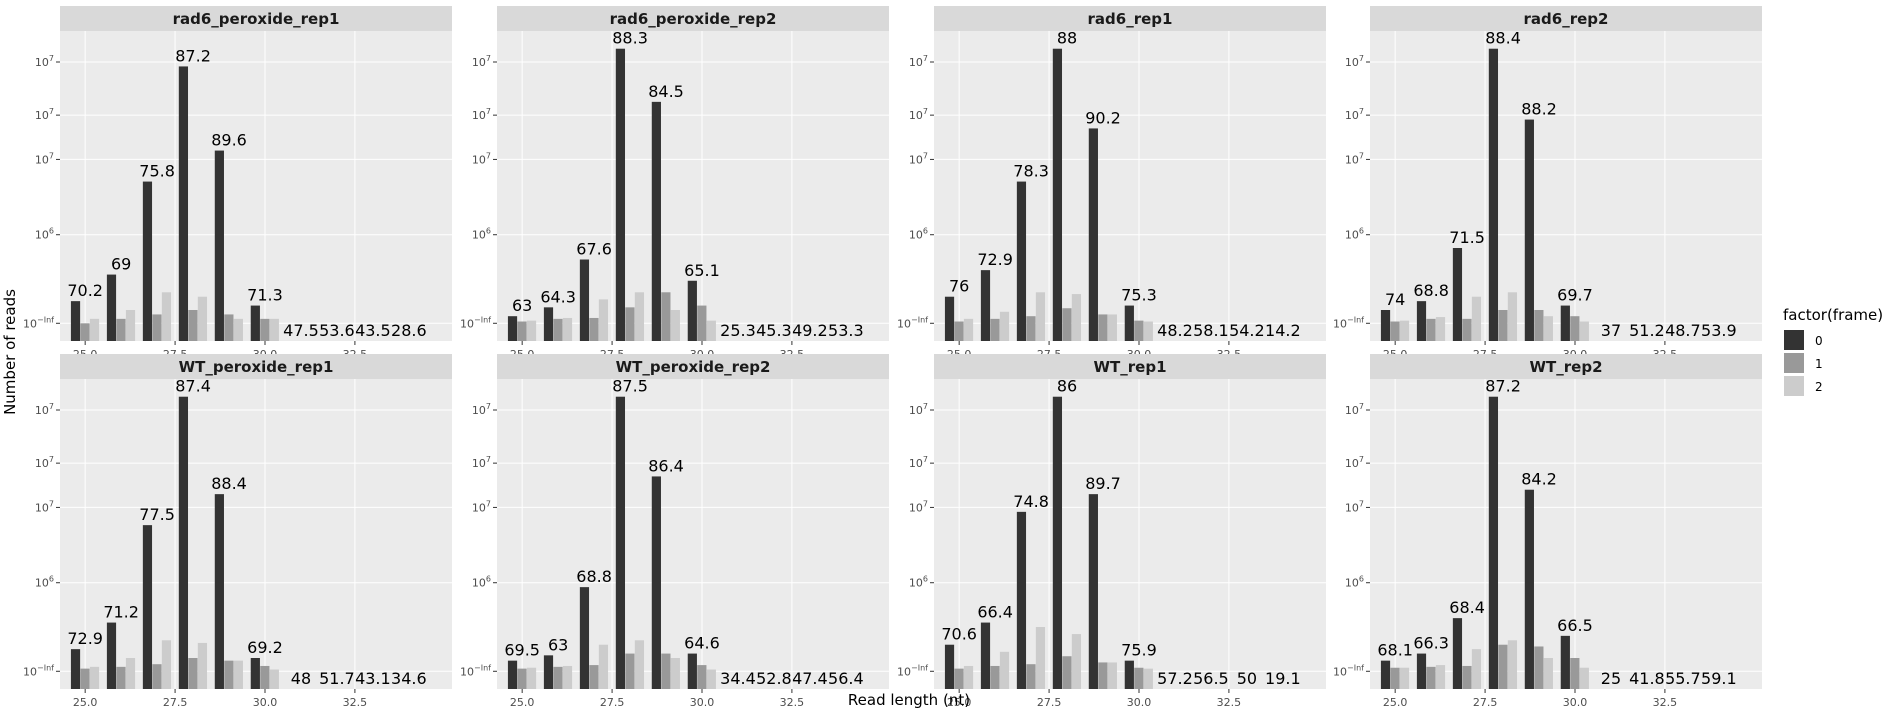  Describe the element at coordinates (995, 612) in the screenshot. I see `bar-value-label: 66.4` at that location.